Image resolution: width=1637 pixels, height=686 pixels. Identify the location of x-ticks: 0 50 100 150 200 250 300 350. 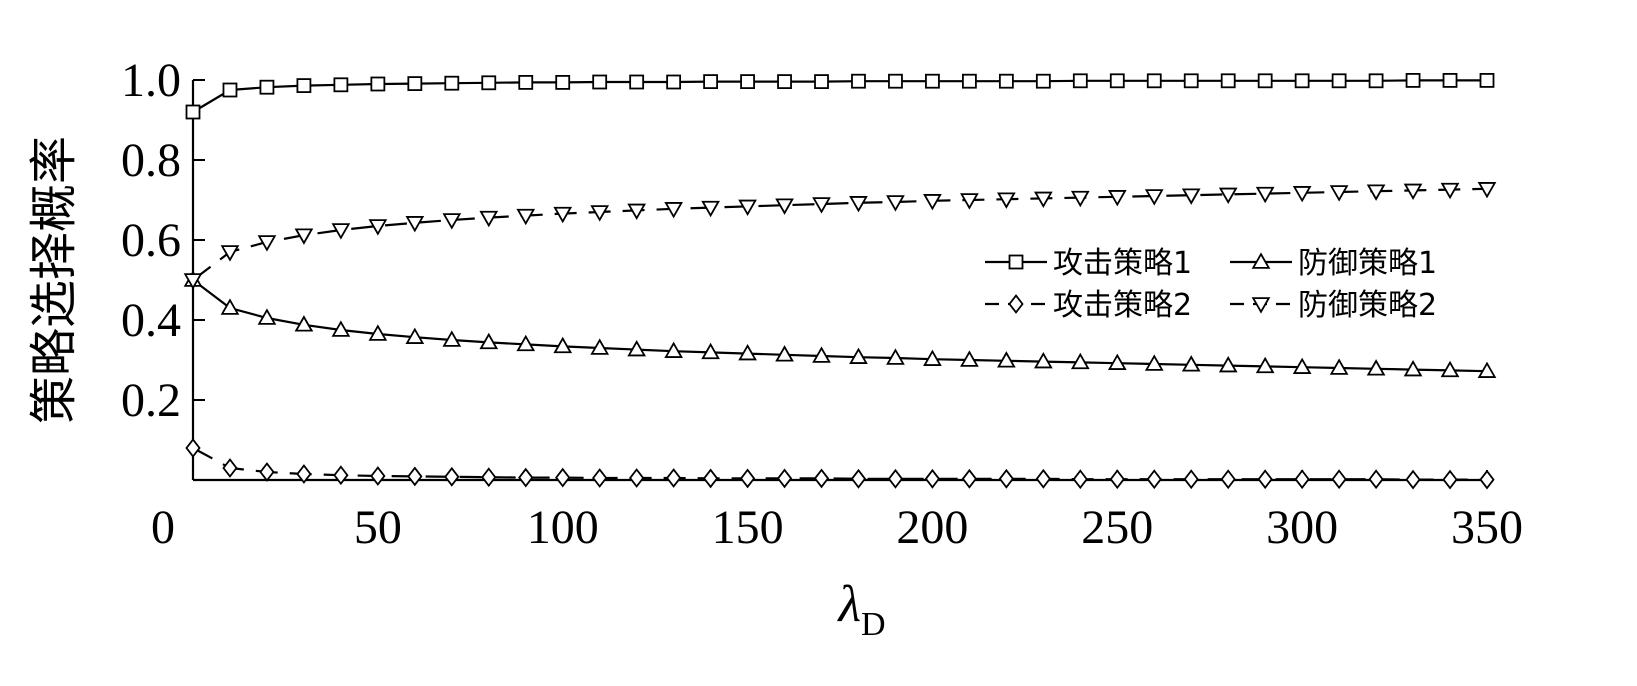
(837, 512).